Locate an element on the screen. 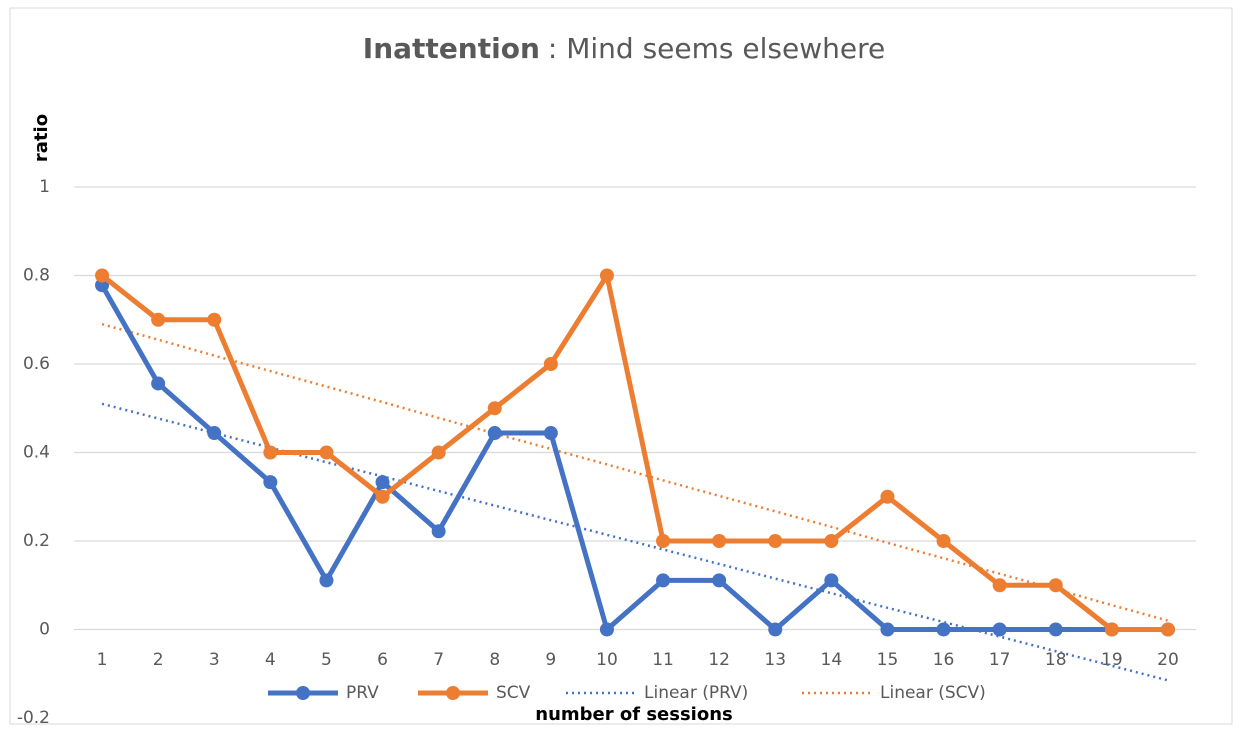 The image size is (1240, 729). chart-title: Inattention: Mind seems elsewhere is located at coordinates (624, 48).